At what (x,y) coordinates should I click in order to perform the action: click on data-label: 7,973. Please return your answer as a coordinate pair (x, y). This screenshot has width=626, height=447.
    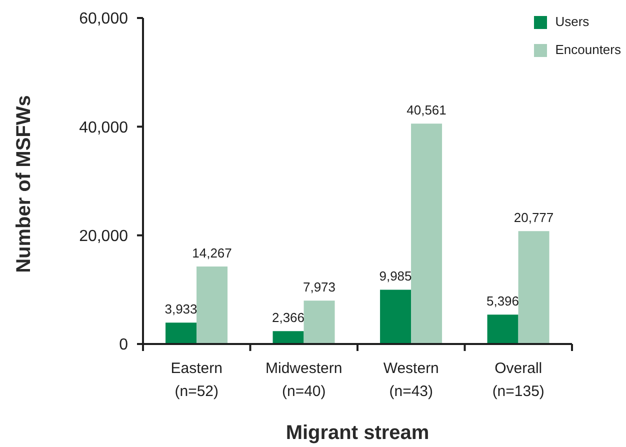
    Looking at the image, I should click on (319, 287).